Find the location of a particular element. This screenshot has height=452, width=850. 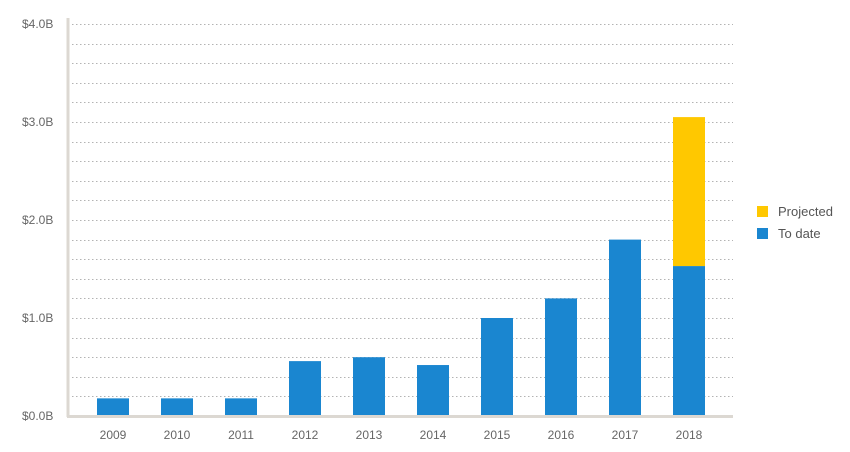

x-tick-label: 2017 is located at coordinates (625, 435).